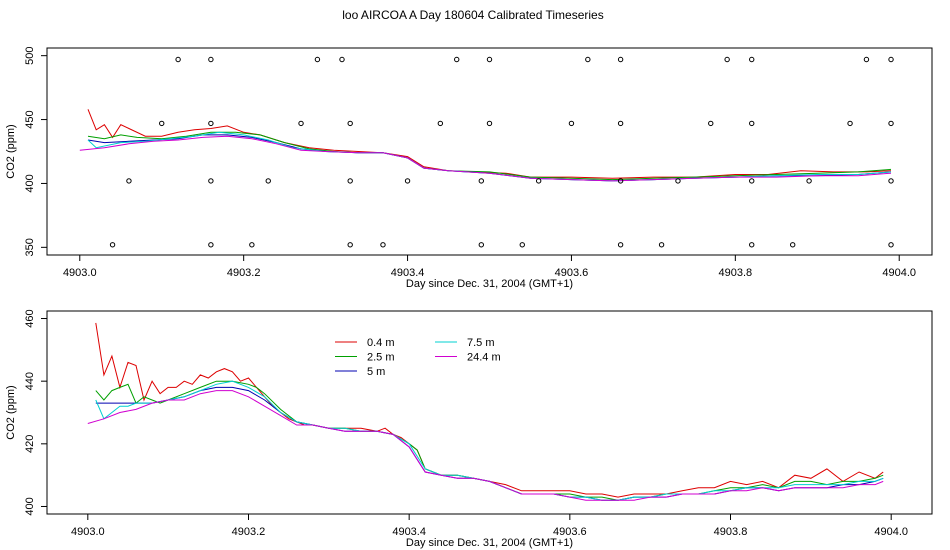 The image size is (950, 550). I want to click on y-tick-label: 350, so click(30, 247).